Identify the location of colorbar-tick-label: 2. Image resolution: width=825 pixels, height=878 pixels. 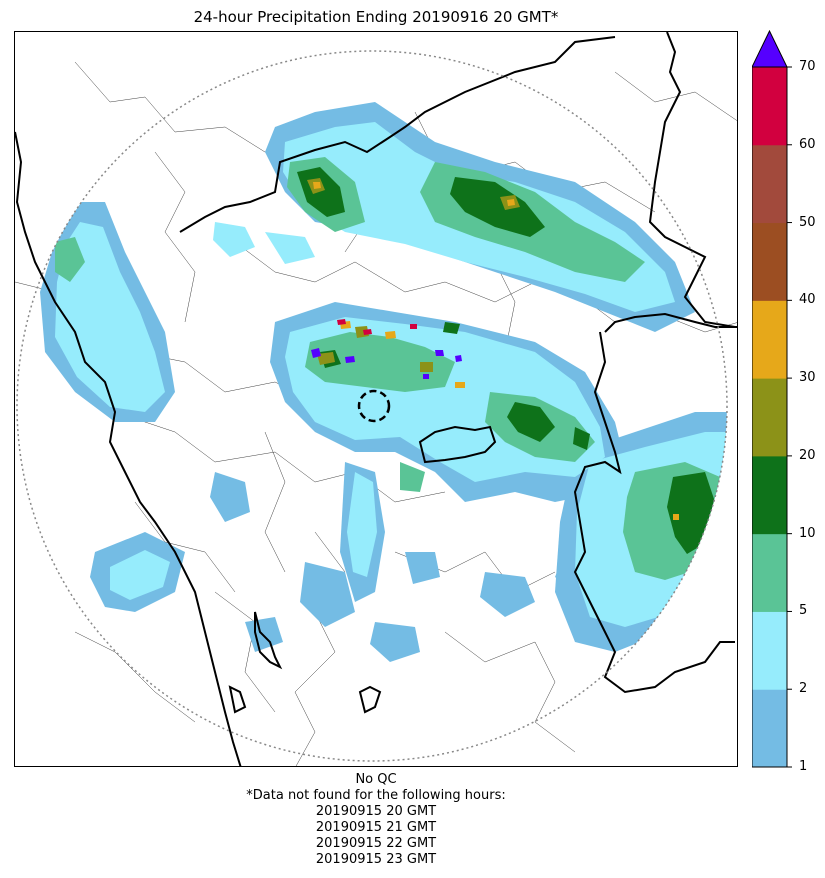
(803, 689).